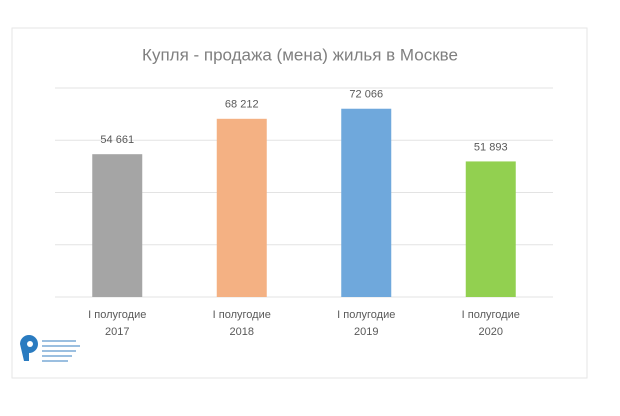 The image size is (620, 416). Describe the element at coordinates (491, 332) in the screenshot. I see `x-tick-label: 2020` at that location.